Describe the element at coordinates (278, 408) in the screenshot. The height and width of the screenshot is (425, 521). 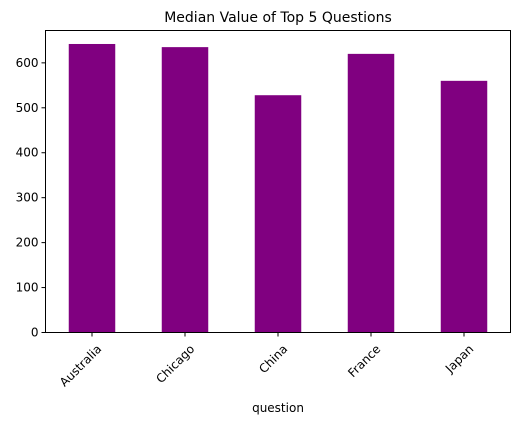
I see `x-axis-label: question` at that location.